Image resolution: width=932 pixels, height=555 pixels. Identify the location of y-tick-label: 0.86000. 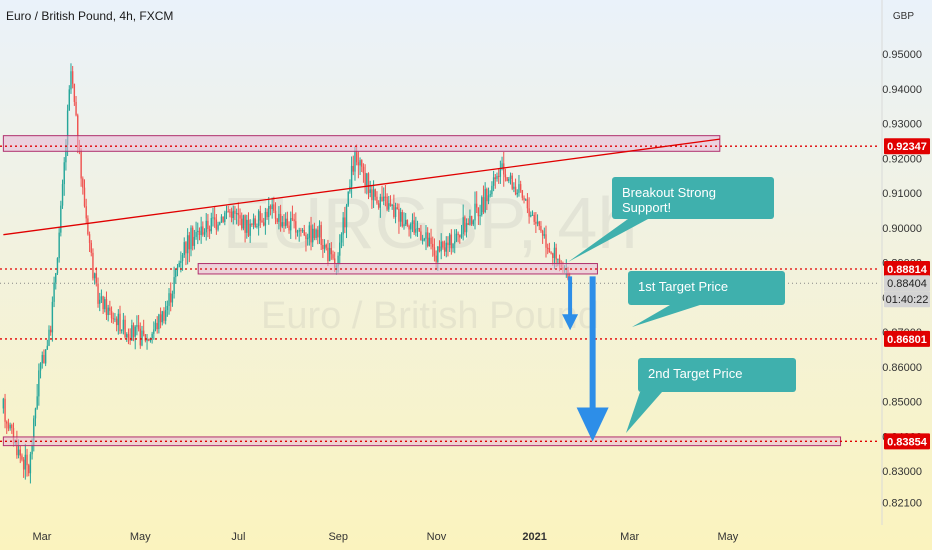
(902, 368).